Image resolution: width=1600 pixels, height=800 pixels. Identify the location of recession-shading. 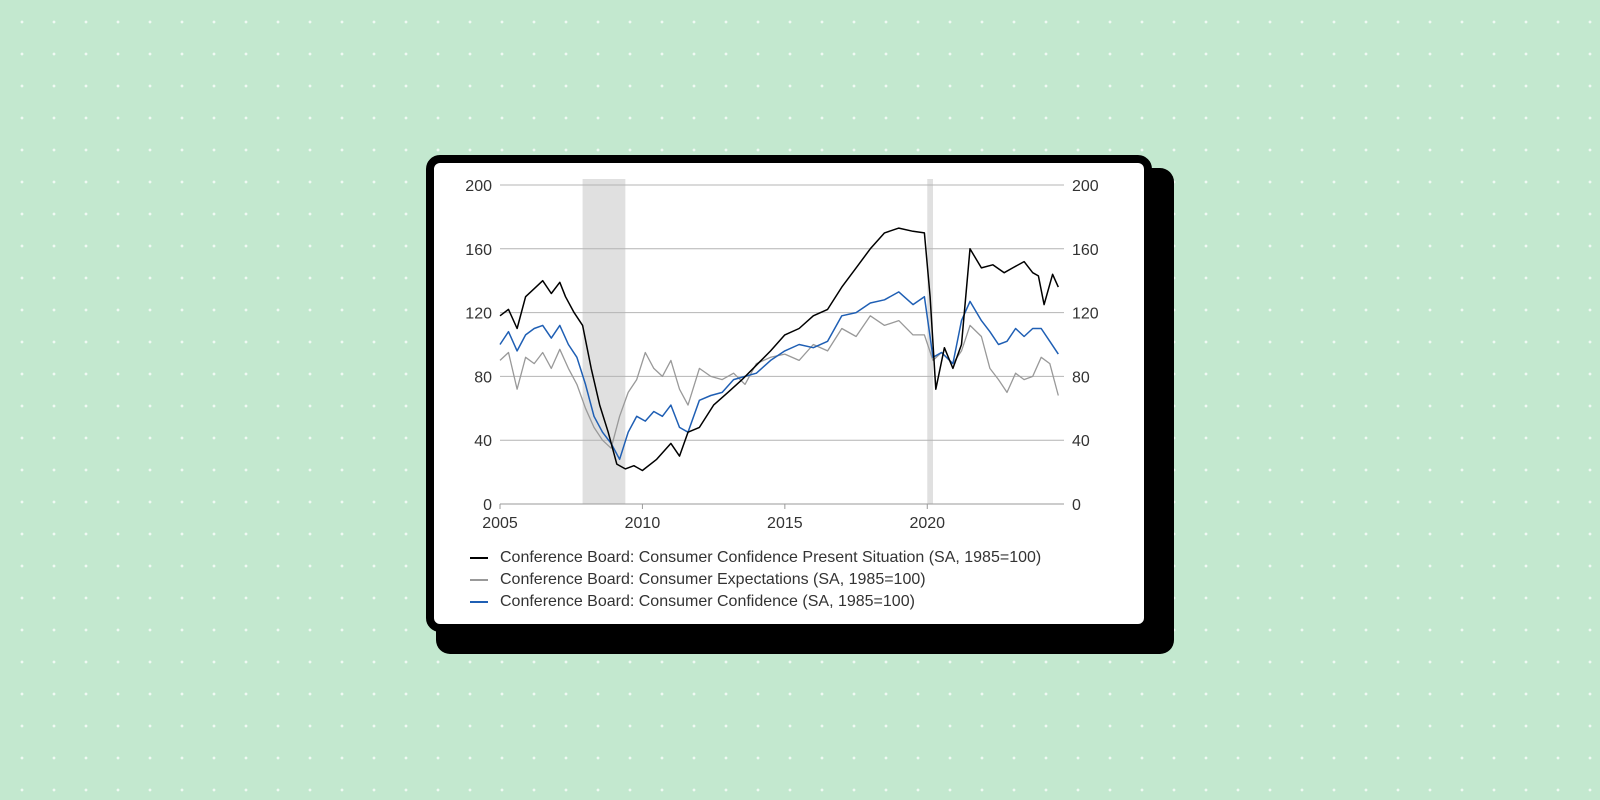
(757, 341).